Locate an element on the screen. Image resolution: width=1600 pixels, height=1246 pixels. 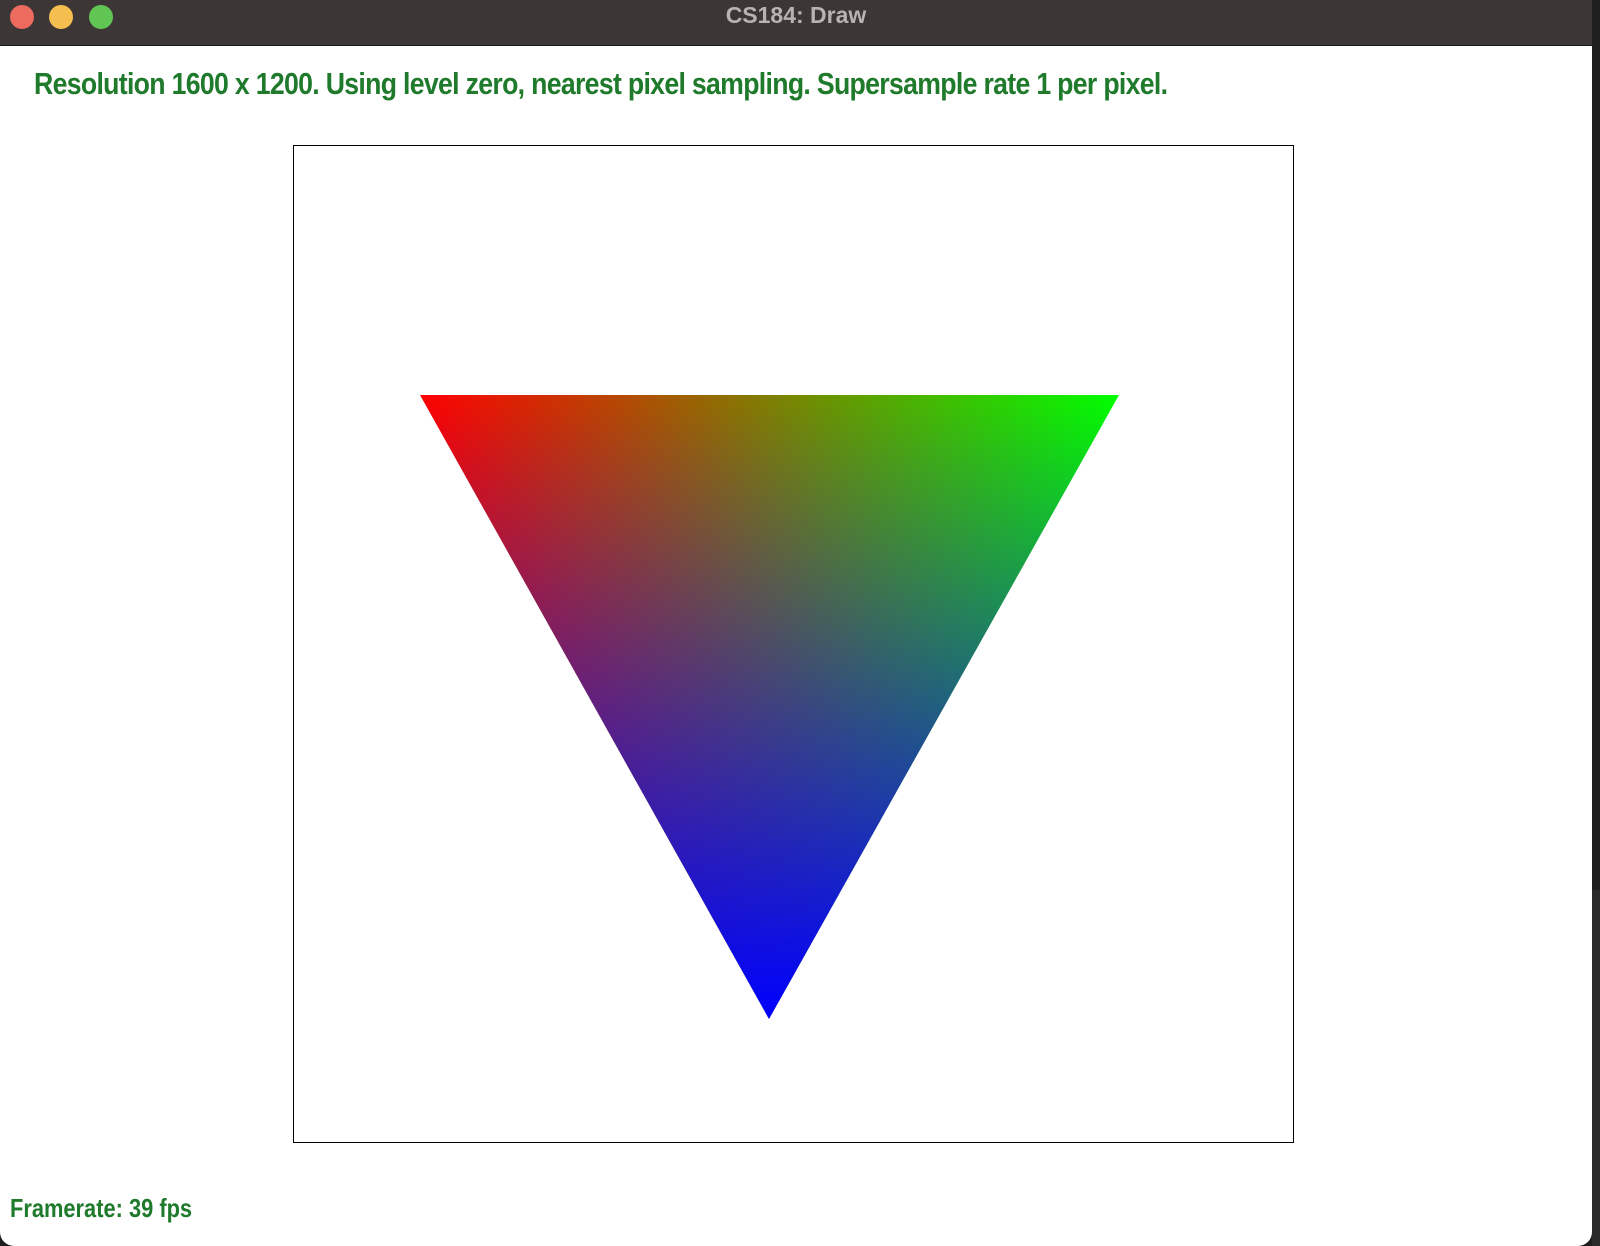
title-bar: CS184: Draw is located at coordinates (796, 23).